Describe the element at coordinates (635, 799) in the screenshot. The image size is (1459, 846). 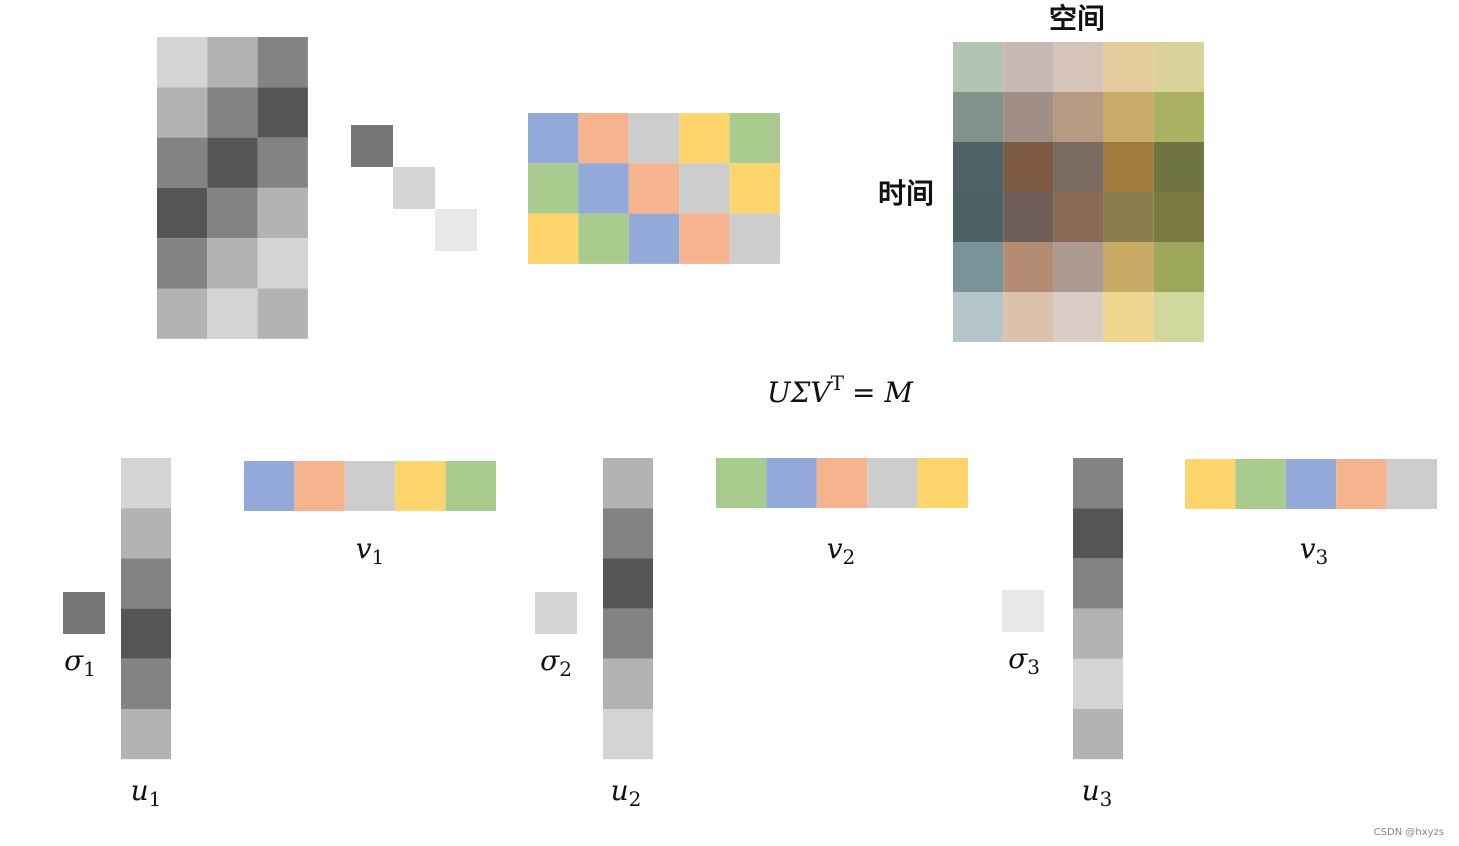
I see `u-label-index: 2` at that location.